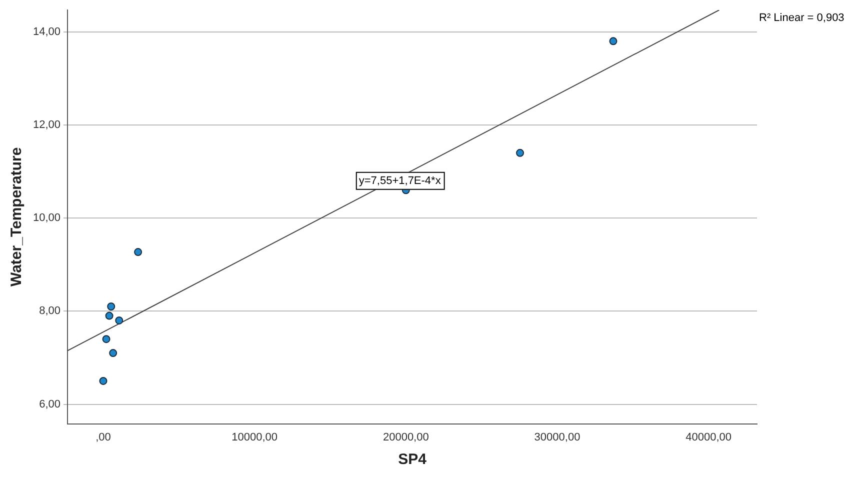 This screenshot has width=853, height=477. What do you see at coordinates (46, 32) in the screenshot?
I see `y-tick-label: 14,00` at bounding box center [46, 32].